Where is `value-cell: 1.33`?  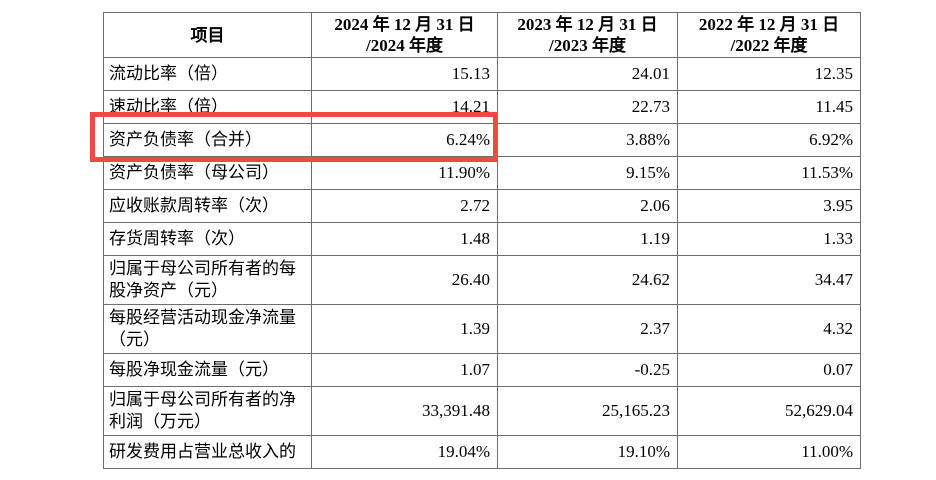 value-cell: 1.33 is located at coordinates (769, 239).